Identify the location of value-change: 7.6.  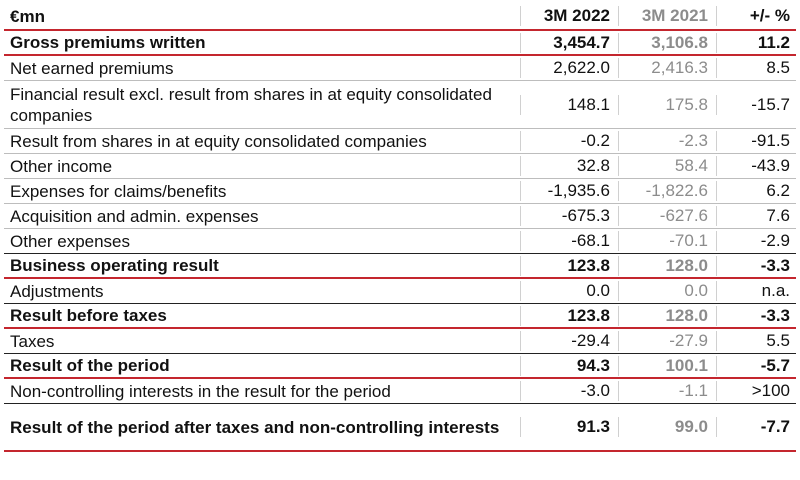
(756, 216).